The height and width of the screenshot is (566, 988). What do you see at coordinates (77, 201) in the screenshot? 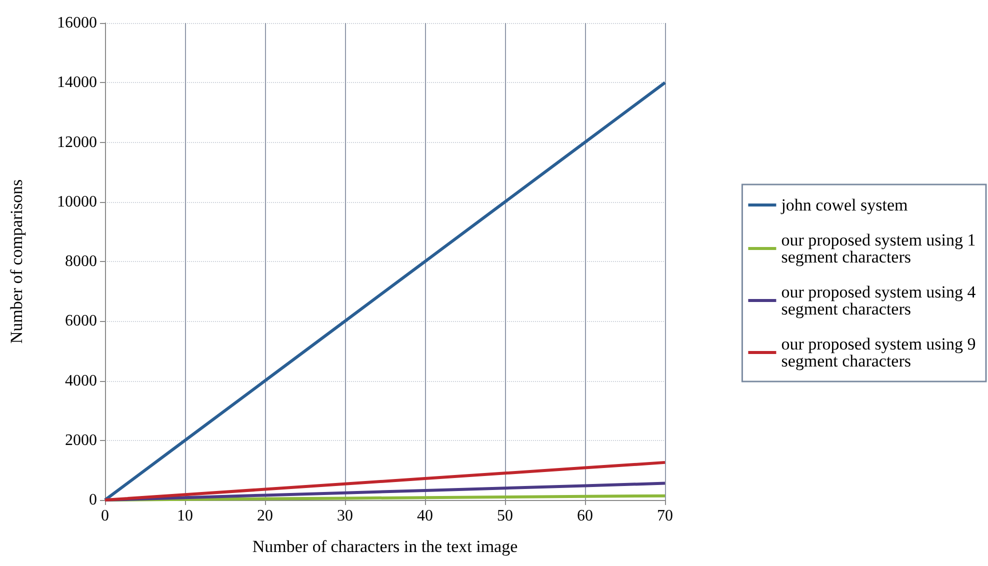
I see `y-tick-label: 10000` at bounding box center [77, 201].